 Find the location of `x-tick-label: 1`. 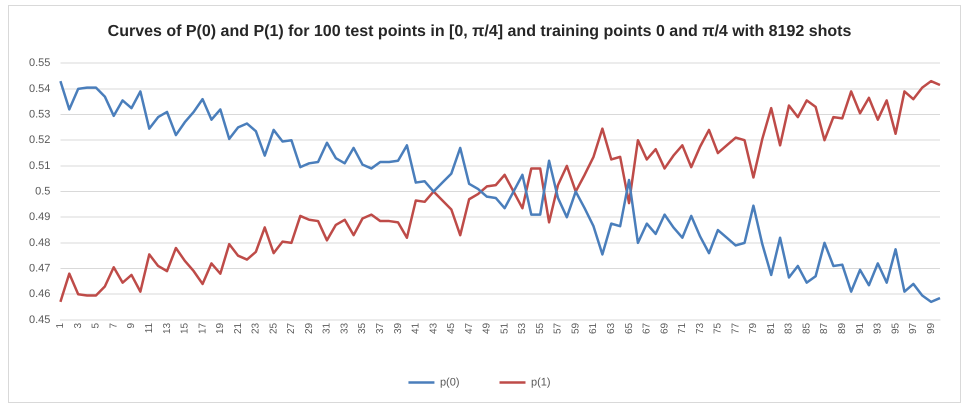

x-tick-label: 1 is located at coordinates (60, 325).